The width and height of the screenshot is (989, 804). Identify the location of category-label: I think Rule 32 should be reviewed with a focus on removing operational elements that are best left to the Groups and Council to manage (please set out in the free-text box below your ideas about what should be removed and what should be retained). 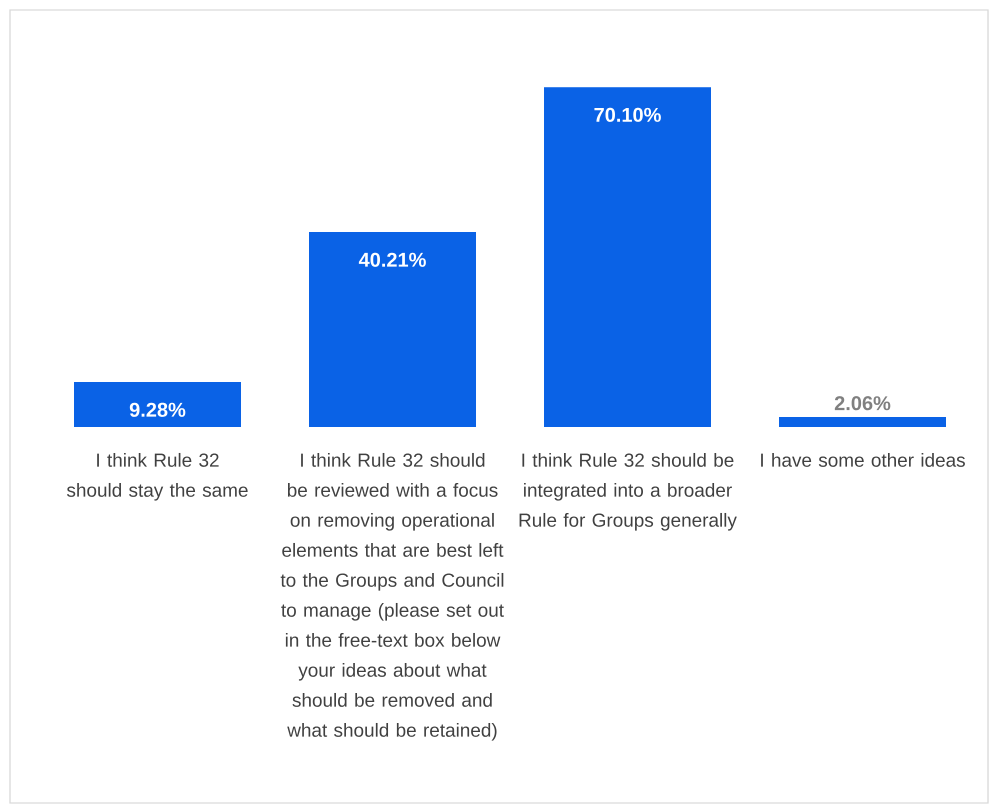
(392, 596).